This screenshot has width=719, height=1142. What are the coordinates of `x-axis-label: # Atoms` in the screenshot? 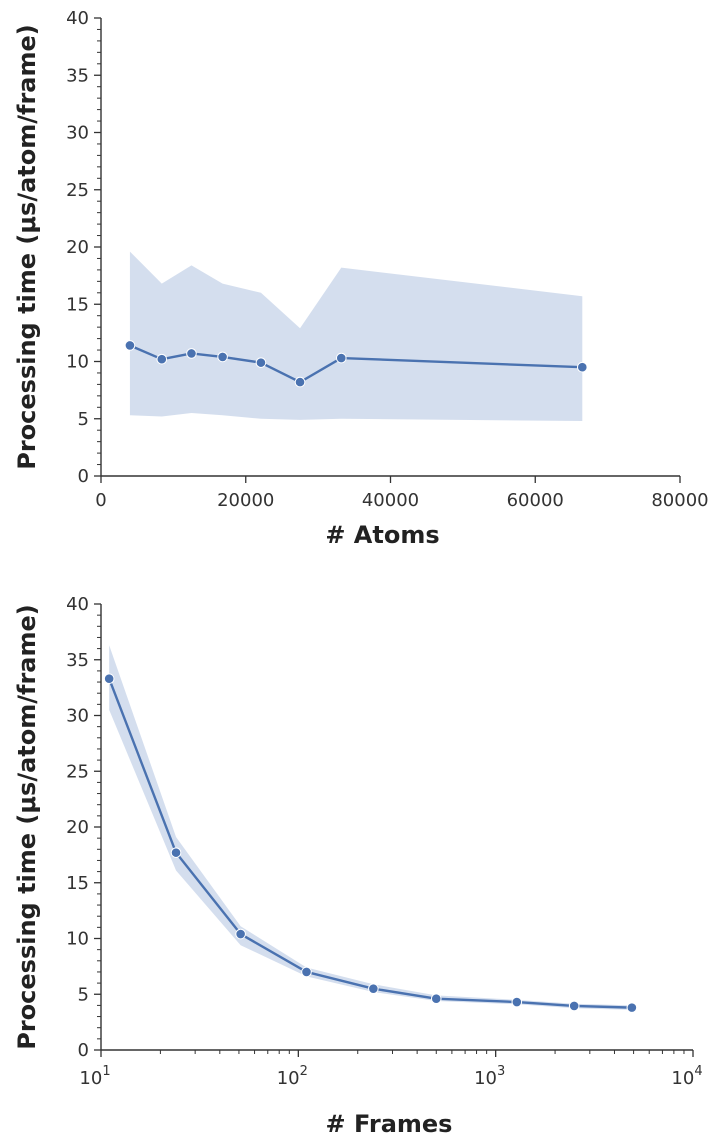 It's located at (382, 535).